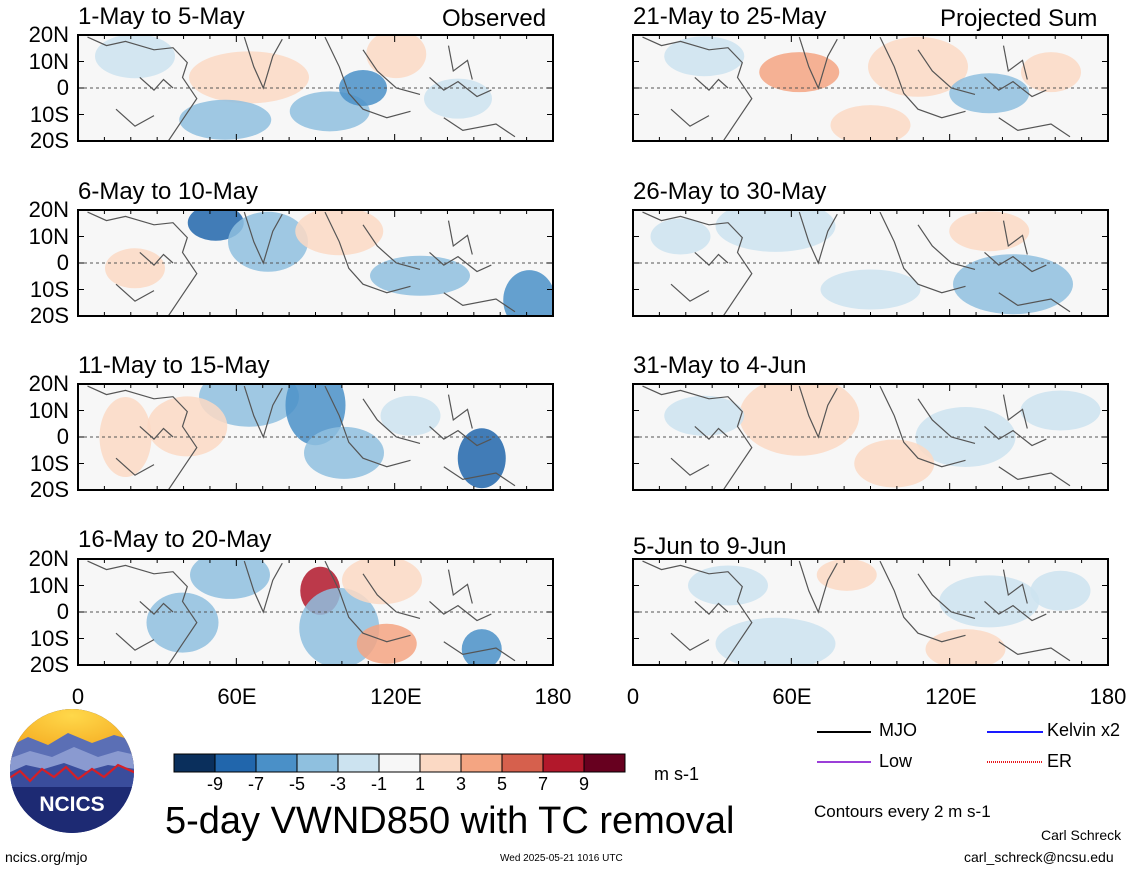  What do you see at coordinates (553, 696) in the screenshot?
I see `x-tick-left-180: 180` at bounding box center [553, 696].